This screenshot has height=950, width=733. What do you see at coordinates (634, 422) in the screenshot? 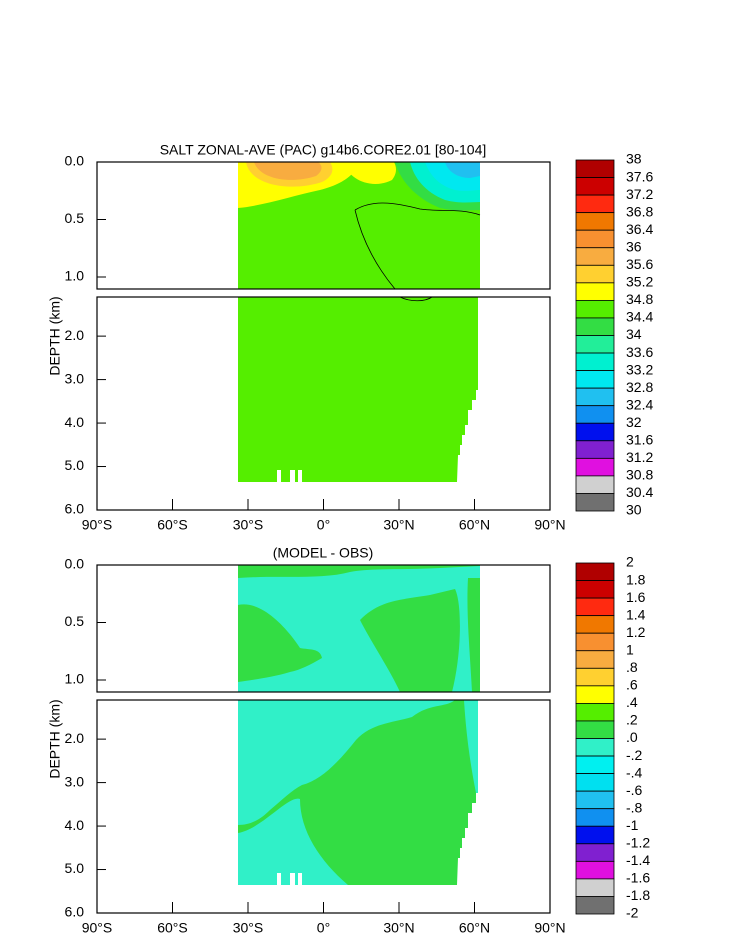
I see `colorbar-label: 32` at bounding box center [634, 422].